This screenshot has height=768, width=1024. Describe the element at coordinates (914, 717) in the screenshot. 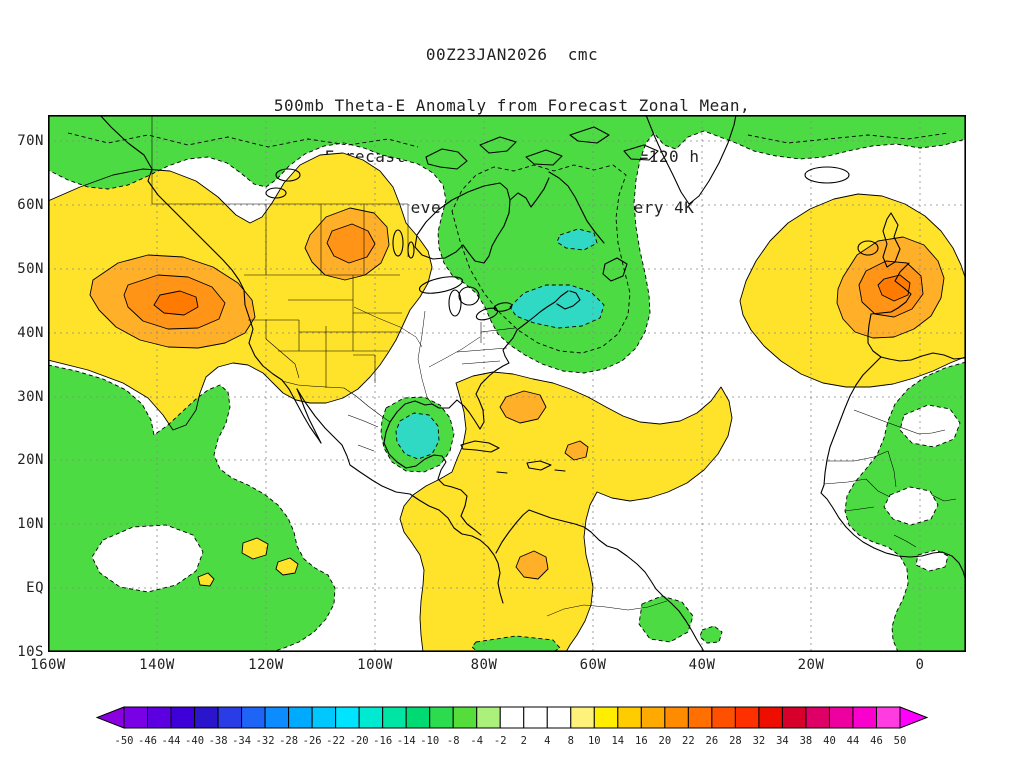

I see `colorbar-right-arrow` at that location.